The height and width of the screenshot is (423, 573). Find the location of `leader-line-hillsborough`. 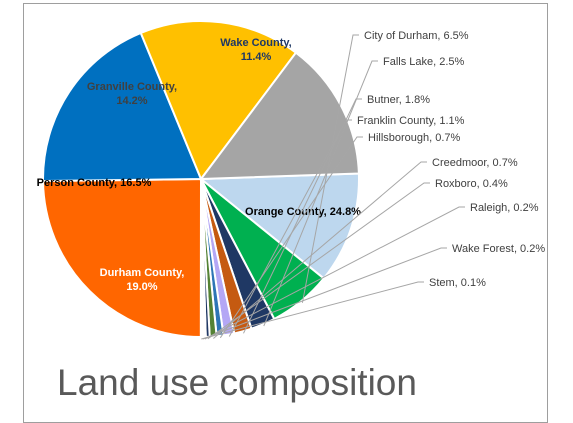

leader-line-hillsborough is located at coordinates (291, 237).